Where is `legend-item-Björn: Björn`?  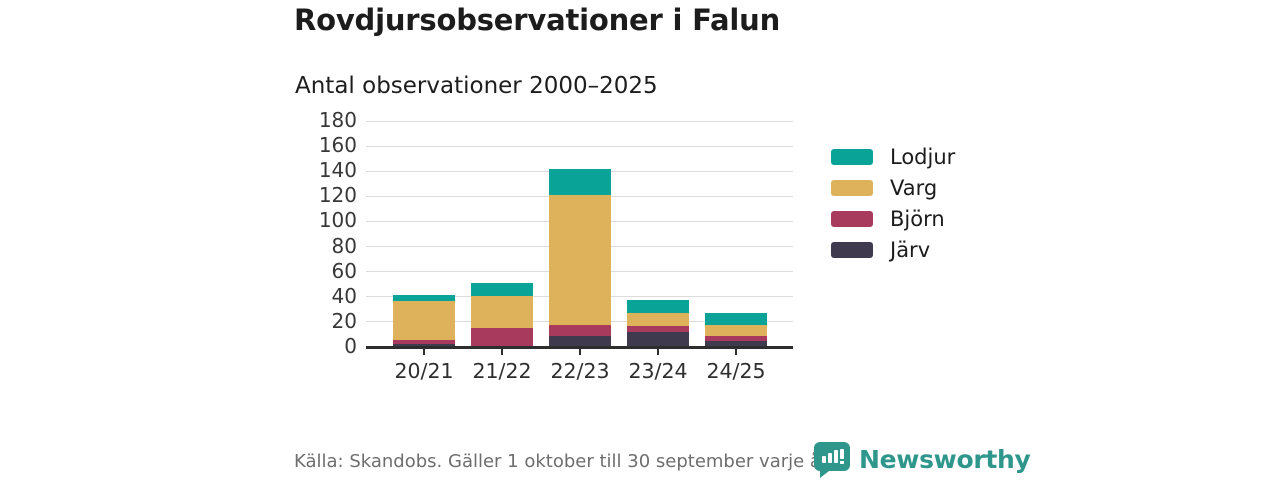 legend-item-Björn: Björn is located at coordinates (893, 218).